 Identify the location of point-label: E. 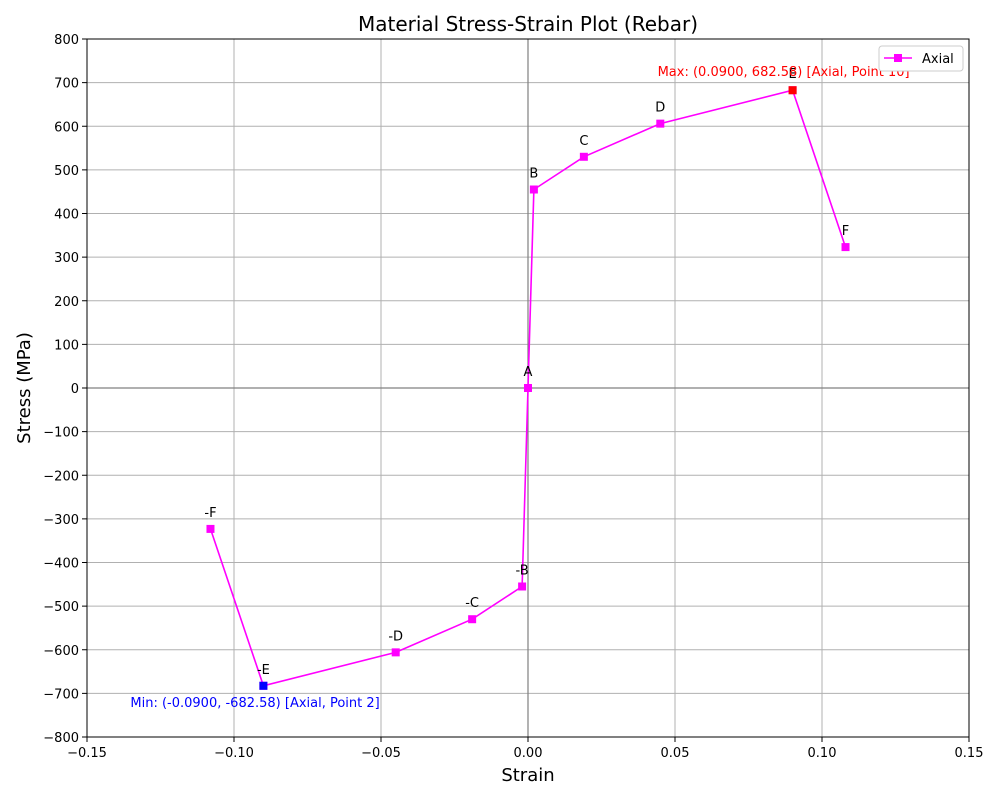
(792, 74).